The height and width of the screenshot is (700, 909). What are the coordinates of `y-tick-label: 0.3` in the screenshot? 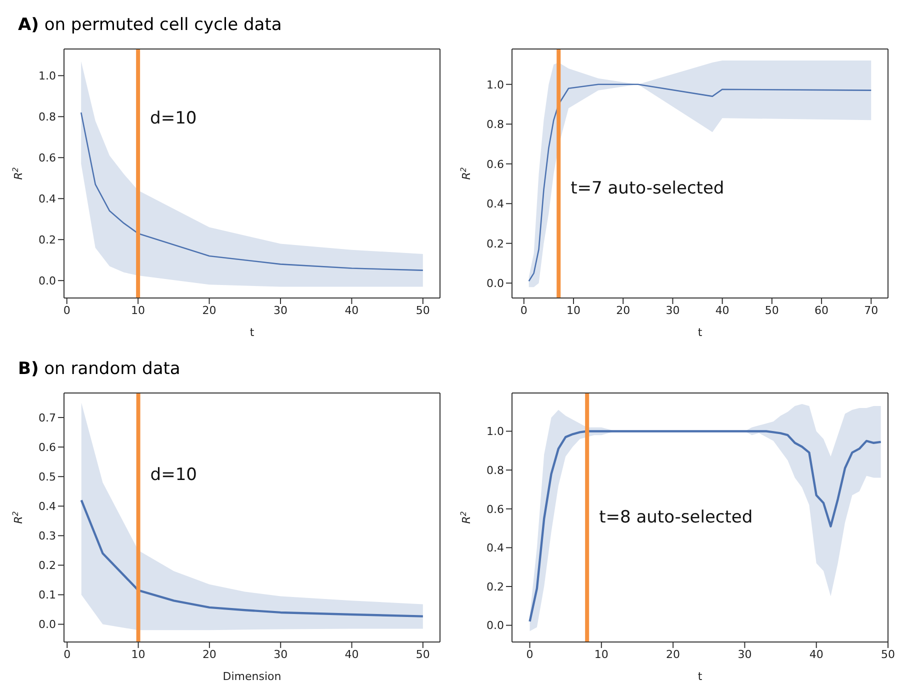 It's located at (47, 536).